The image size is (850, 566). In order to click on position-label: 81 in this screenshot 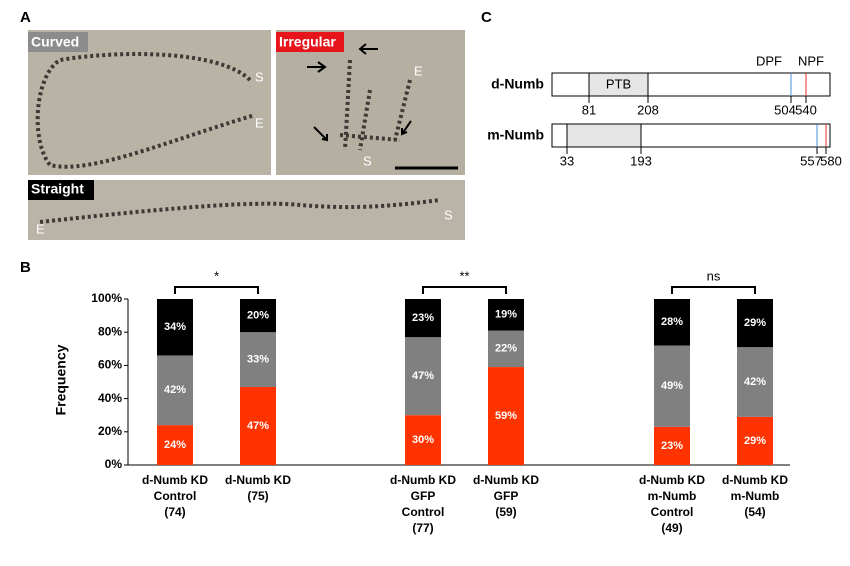, I will do `click(589, 109)`.